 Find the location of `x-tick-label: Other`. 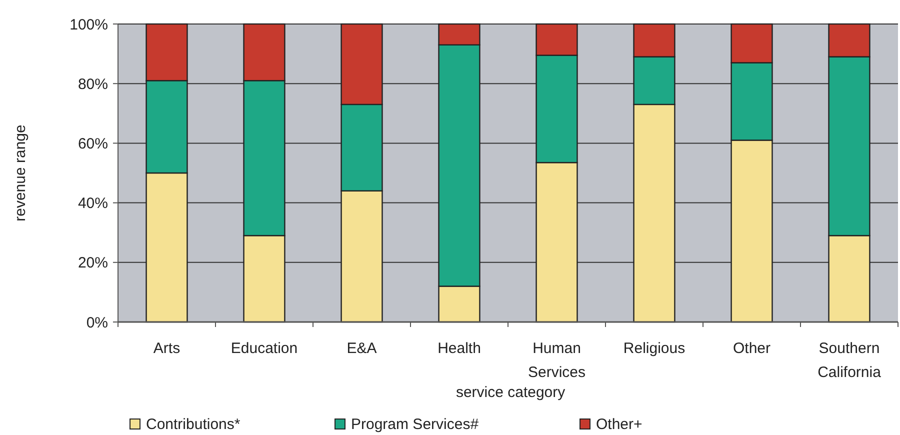

x-tick-label: Other is located at coordinates (751, 348).